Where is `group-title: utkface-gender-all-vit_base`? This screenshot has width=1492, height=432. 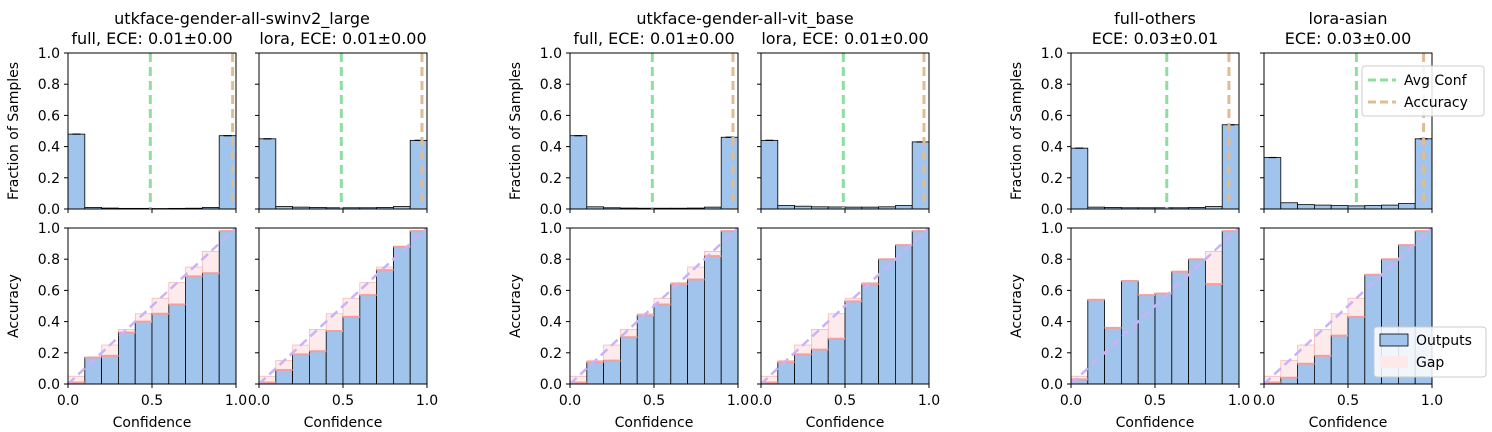 group-title: utkface-gender-all-vit_base is located at coordinates (744, 19).